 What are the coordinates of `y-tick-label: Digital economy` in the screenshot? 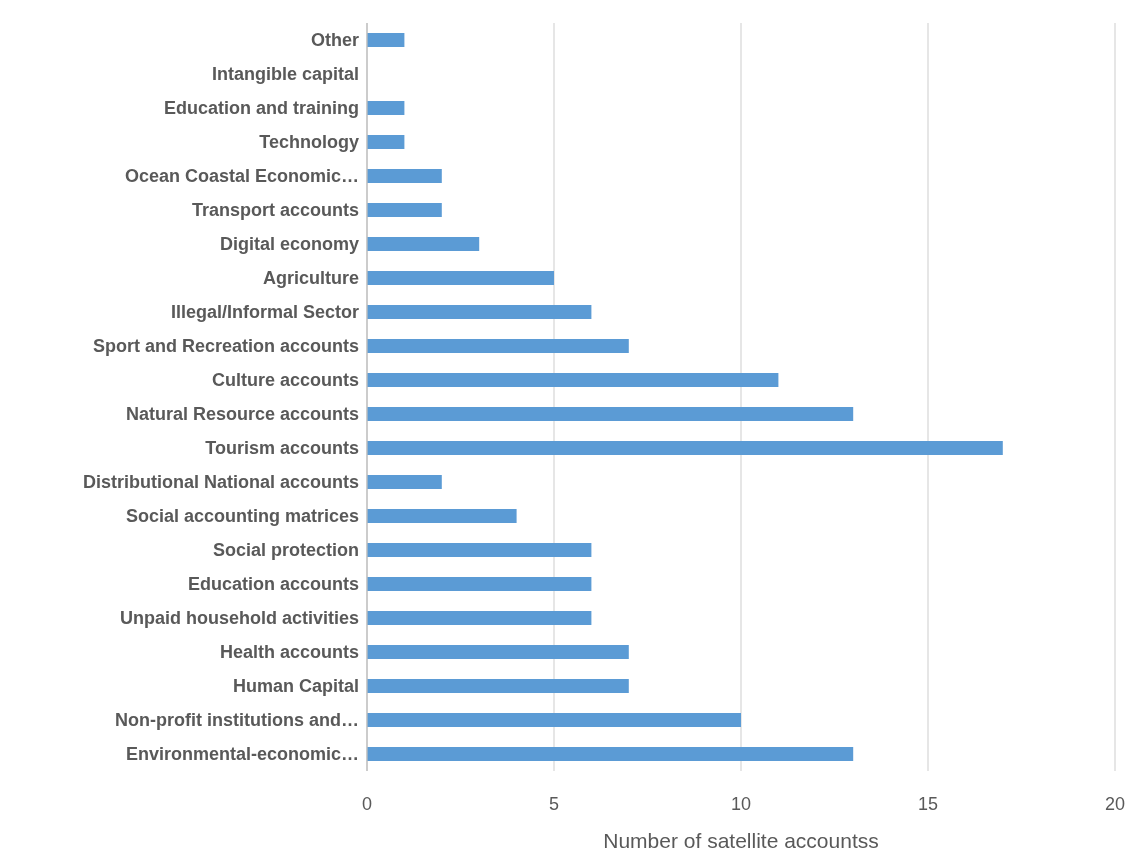 It's located at (289, 244).